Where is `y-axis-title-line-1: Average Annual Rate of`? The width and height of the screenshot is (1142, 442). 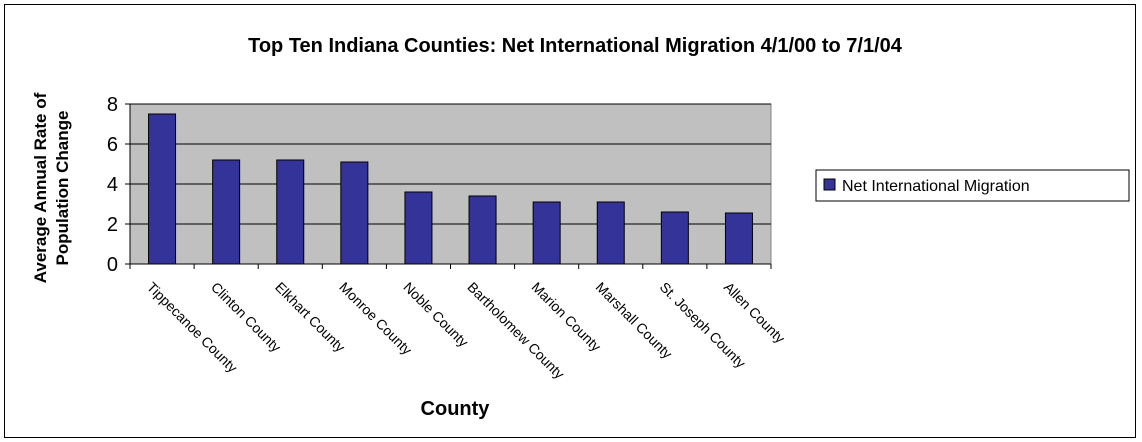 y-axis-title-line-1: Average Annual Rate of is located at coordinates (40, 187).